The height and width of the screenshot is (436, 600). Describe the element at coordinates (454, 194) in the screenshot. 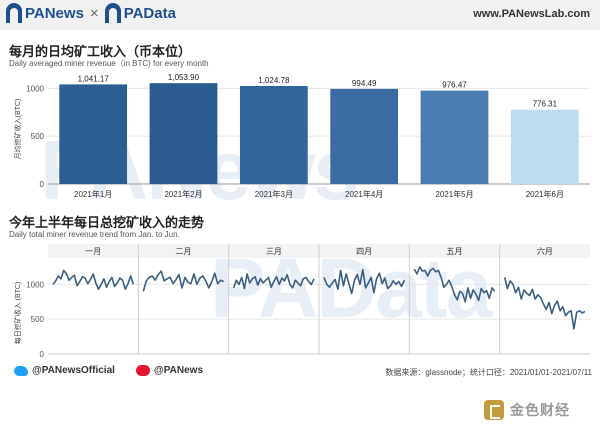

I see `x-tick-label: 2021年5月` at that location.